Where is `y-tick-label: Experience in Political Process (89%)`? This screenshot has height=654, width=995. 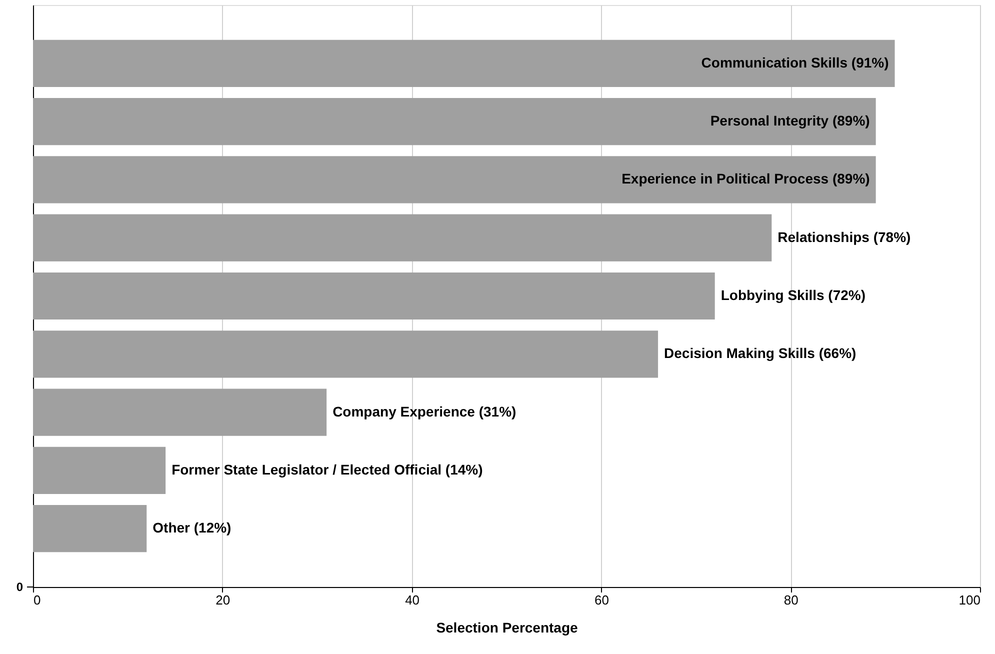 y-tick-label: Experience in Political Process (89%) is located at coordinates (746, 178).